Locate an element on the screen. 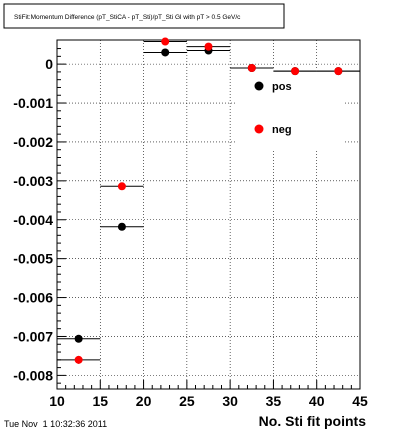 The image size is (400, 433). legend-label-pos: pos is located at coordinates (282, 87).